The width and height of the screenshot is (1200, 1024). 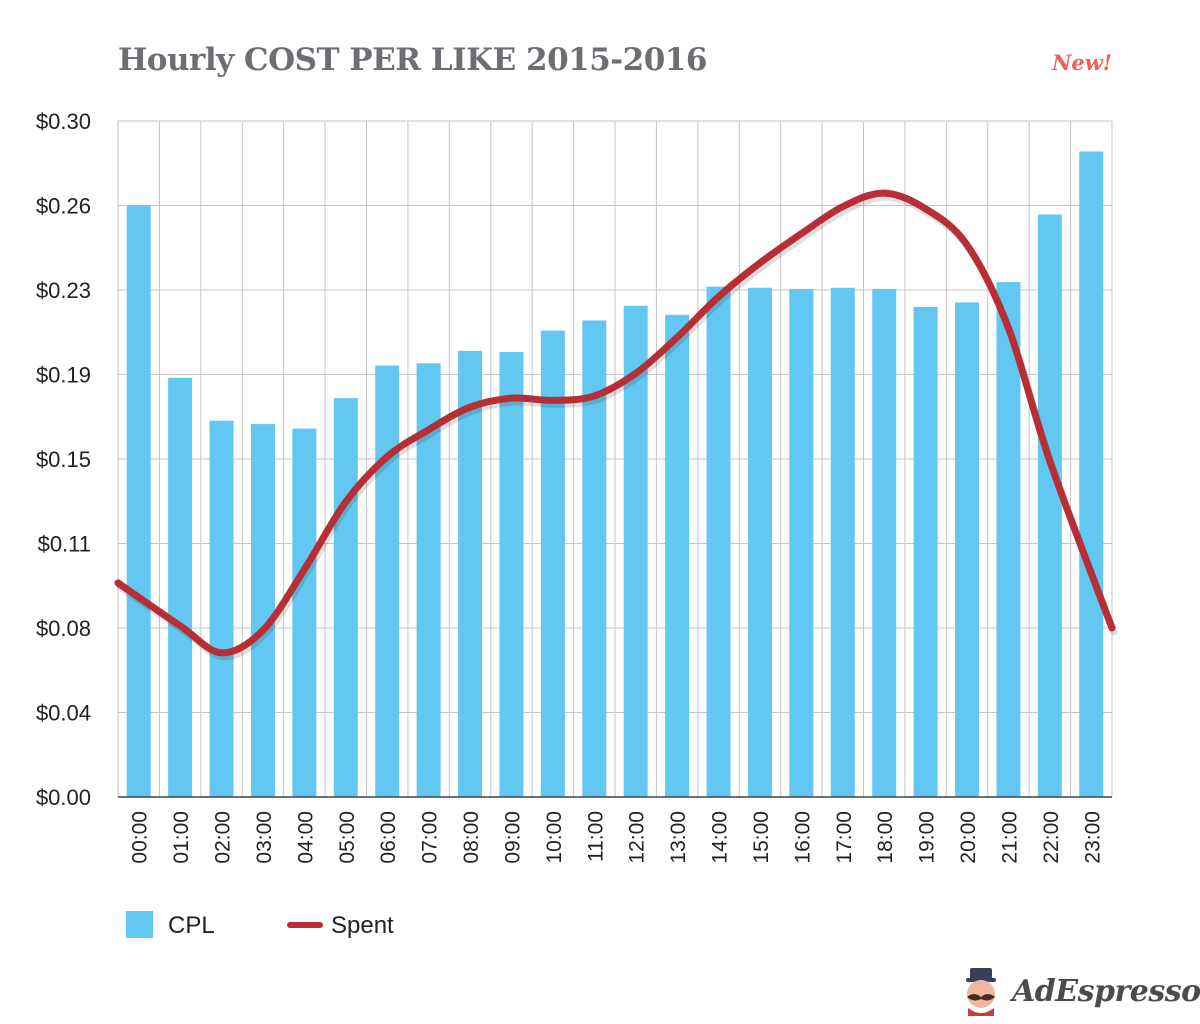 What do you see at coordinates (191, 925) in the screenshot?
I see `legend-label-cpl: CPL` at bounding box center [191, 925].